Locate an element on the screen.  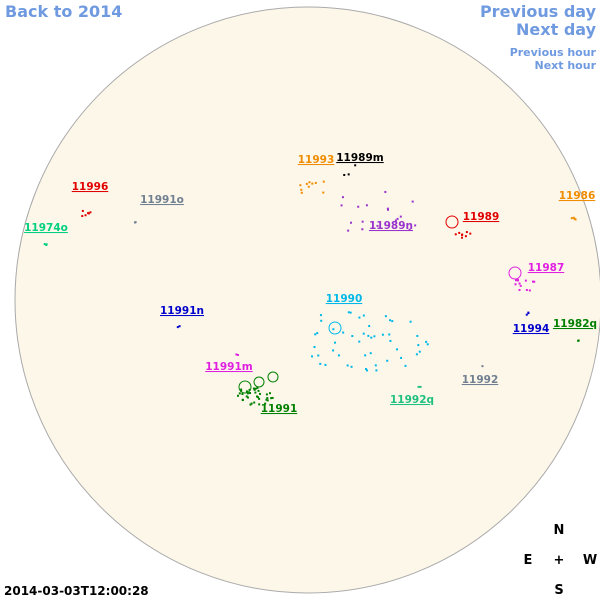
region-label: 11996 is located at coordinates (90, 187).